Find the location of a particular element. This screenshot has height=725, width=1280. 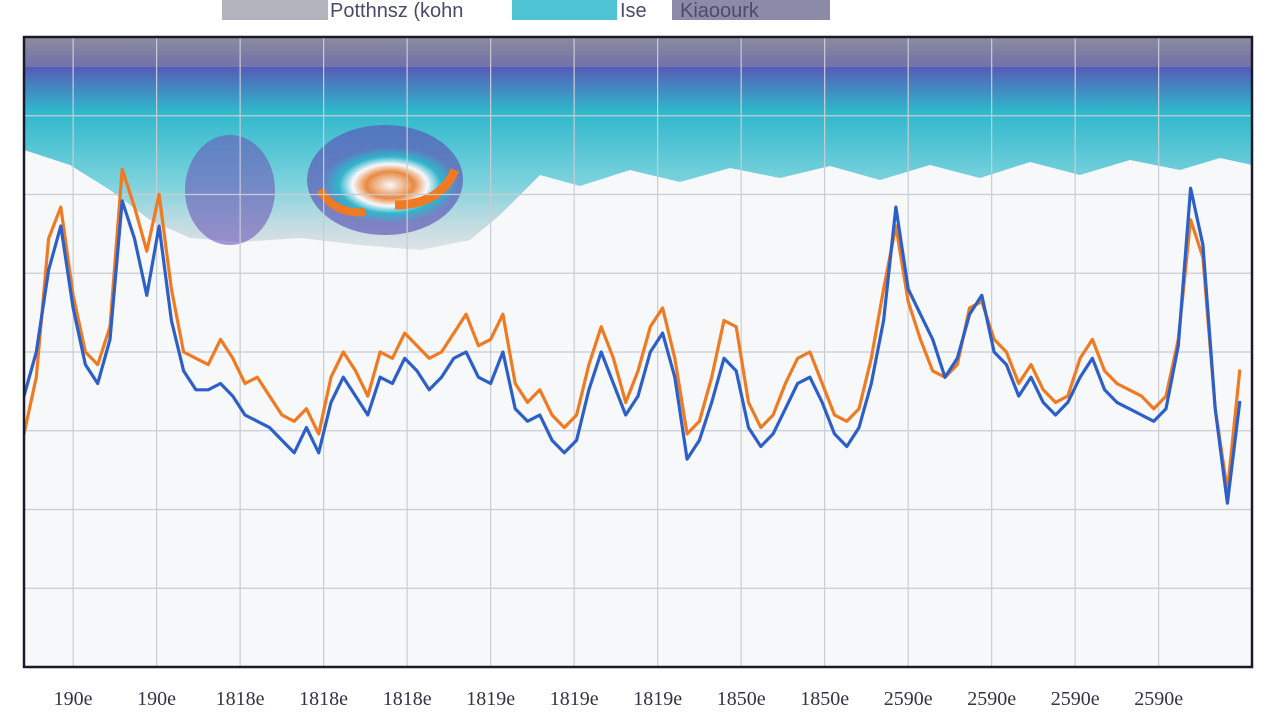

legend: Potthnsz (kohn Ise Kiaoourk is located at coordinates (526, 11).